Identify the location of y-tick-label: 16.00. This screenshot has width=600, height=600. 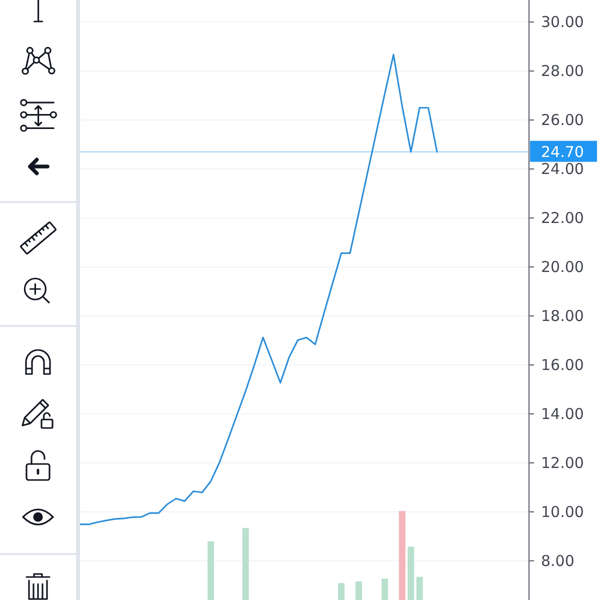
(562, 365).